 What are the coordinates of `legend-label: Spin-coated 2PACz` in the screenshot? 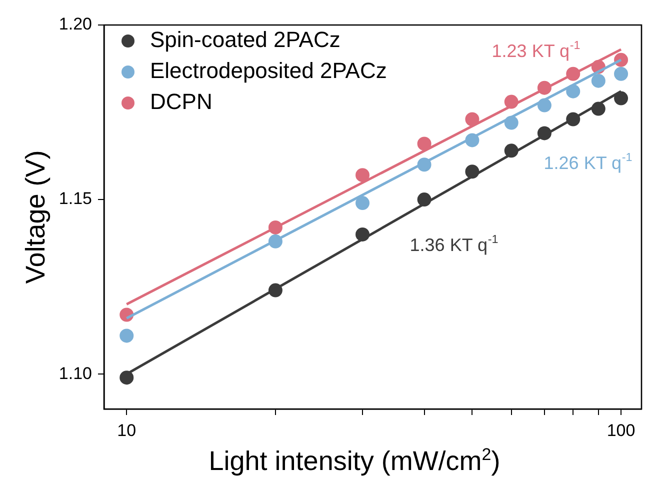 It's located at (245, 39).